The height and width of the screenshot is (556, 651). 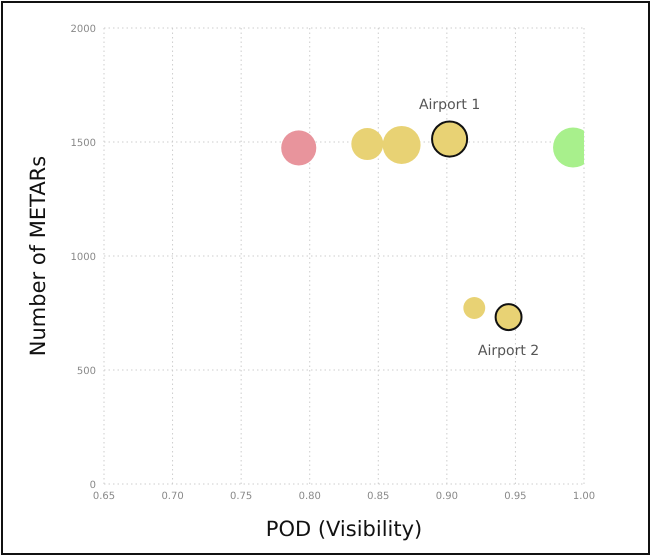 What do you see at coordinates (241, 496) in the screenshot?
I see `x-tick-label: 0.75` at bounding box center [241, 496].